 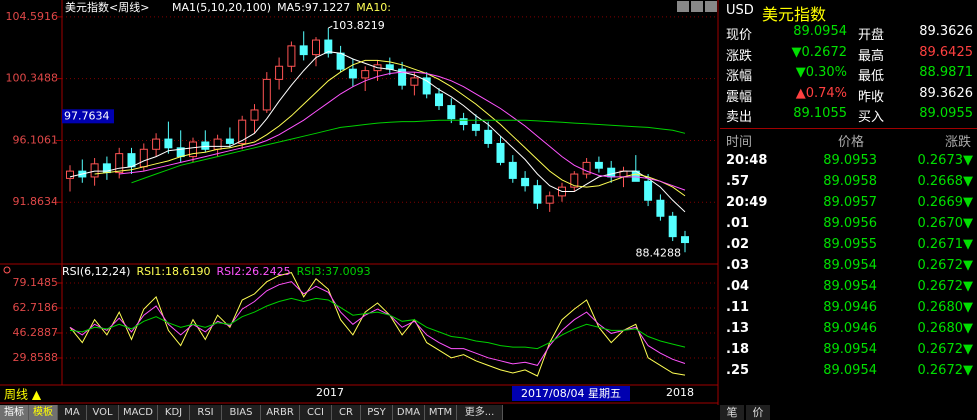 What do you see at coordinates (330, 27) in the screenshot?
I see `high-pointer` at bounding box center [330, 27].